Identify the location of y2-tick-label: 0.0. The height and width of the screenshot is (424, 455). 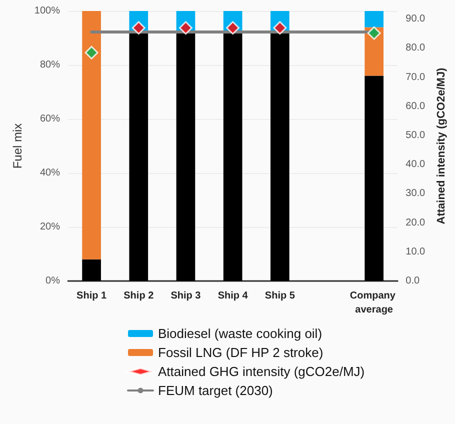
(413, 281).